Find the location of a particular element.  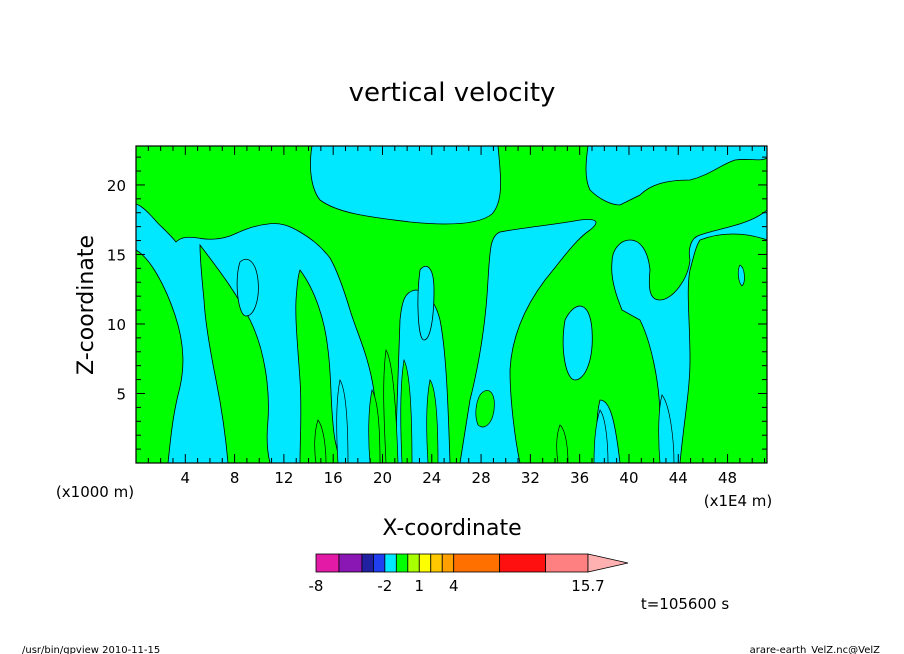

colorbar-label: 15.7 is located at coordinates (587, 586).